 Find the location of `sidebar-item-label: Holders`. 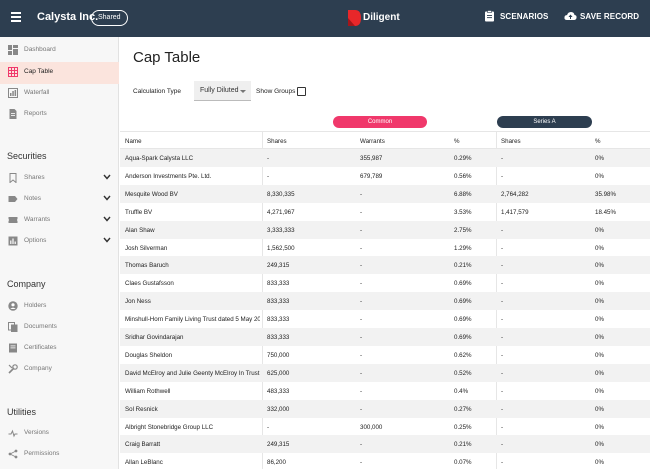

sidebar-item-label: Holders is located at coordinates (35, 305).